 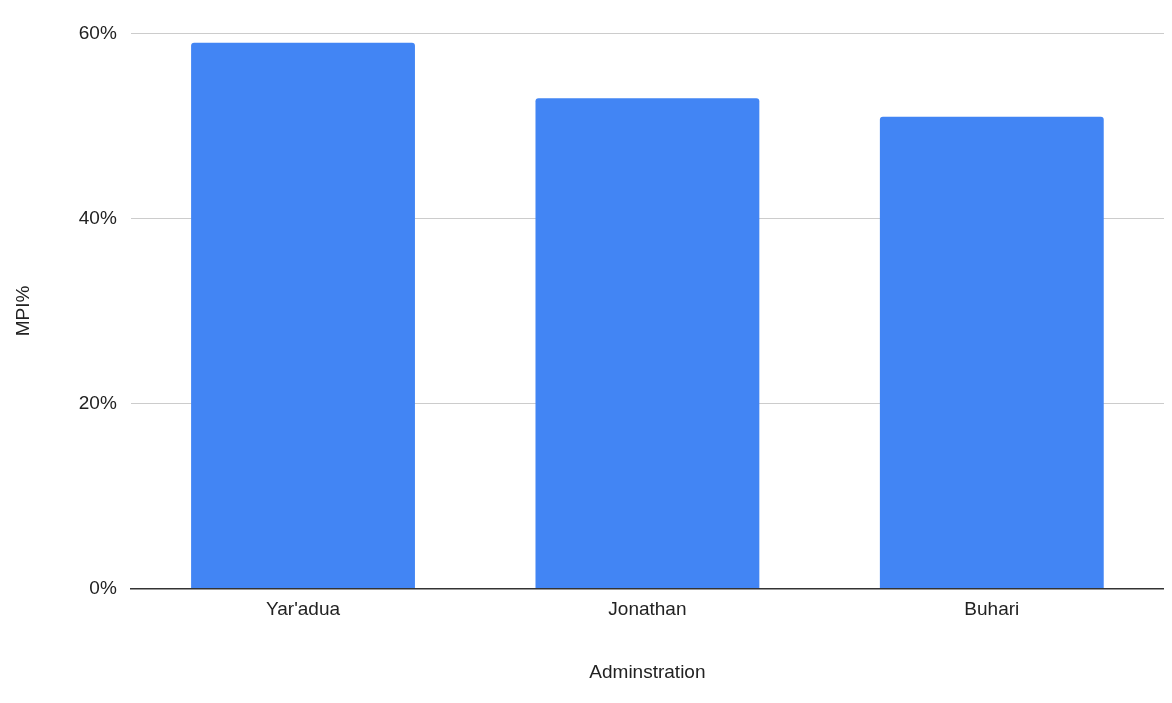 I want to click on y-axis-title: MPI%, so click(x=22, y=311).